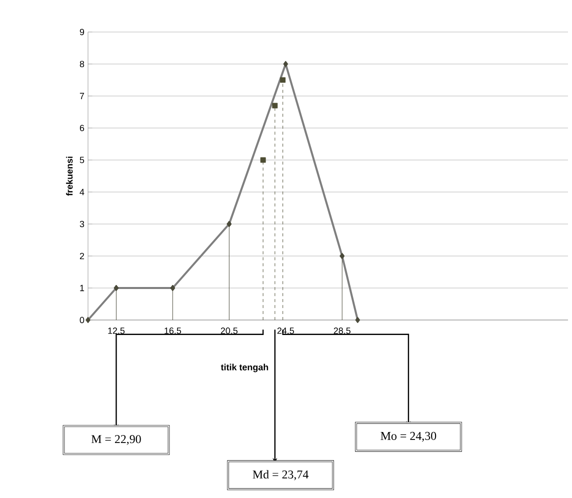 This screenshot has height=498, width=572. I want to click on text: Mo = 24,30, so click(408, 437).